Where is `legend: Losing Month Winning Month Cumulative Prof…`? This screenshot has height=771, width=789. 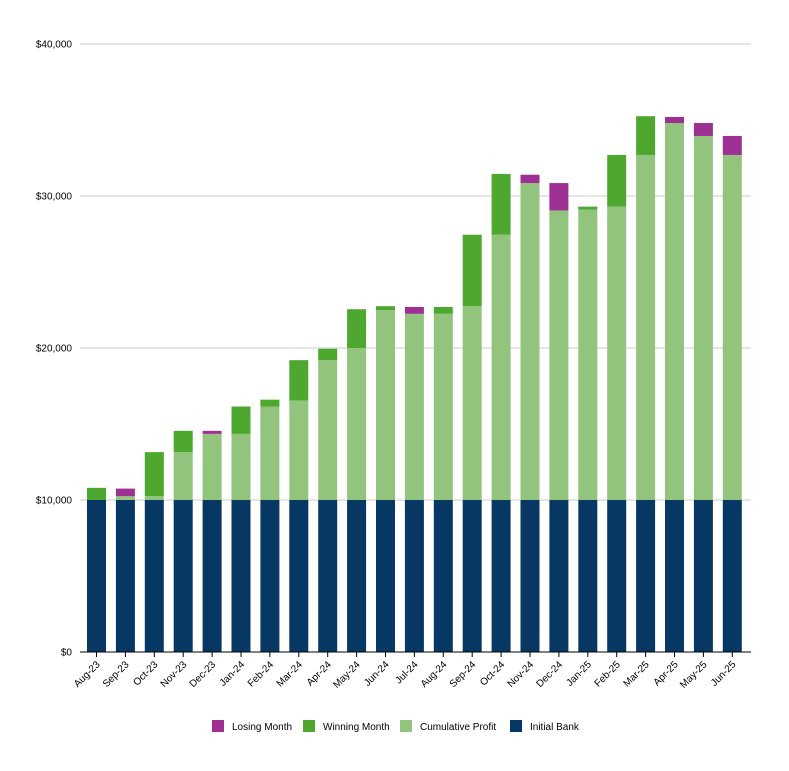
legend: Losing Month Winning Month Cumulative Prof… is located at coordinates (396, 726).